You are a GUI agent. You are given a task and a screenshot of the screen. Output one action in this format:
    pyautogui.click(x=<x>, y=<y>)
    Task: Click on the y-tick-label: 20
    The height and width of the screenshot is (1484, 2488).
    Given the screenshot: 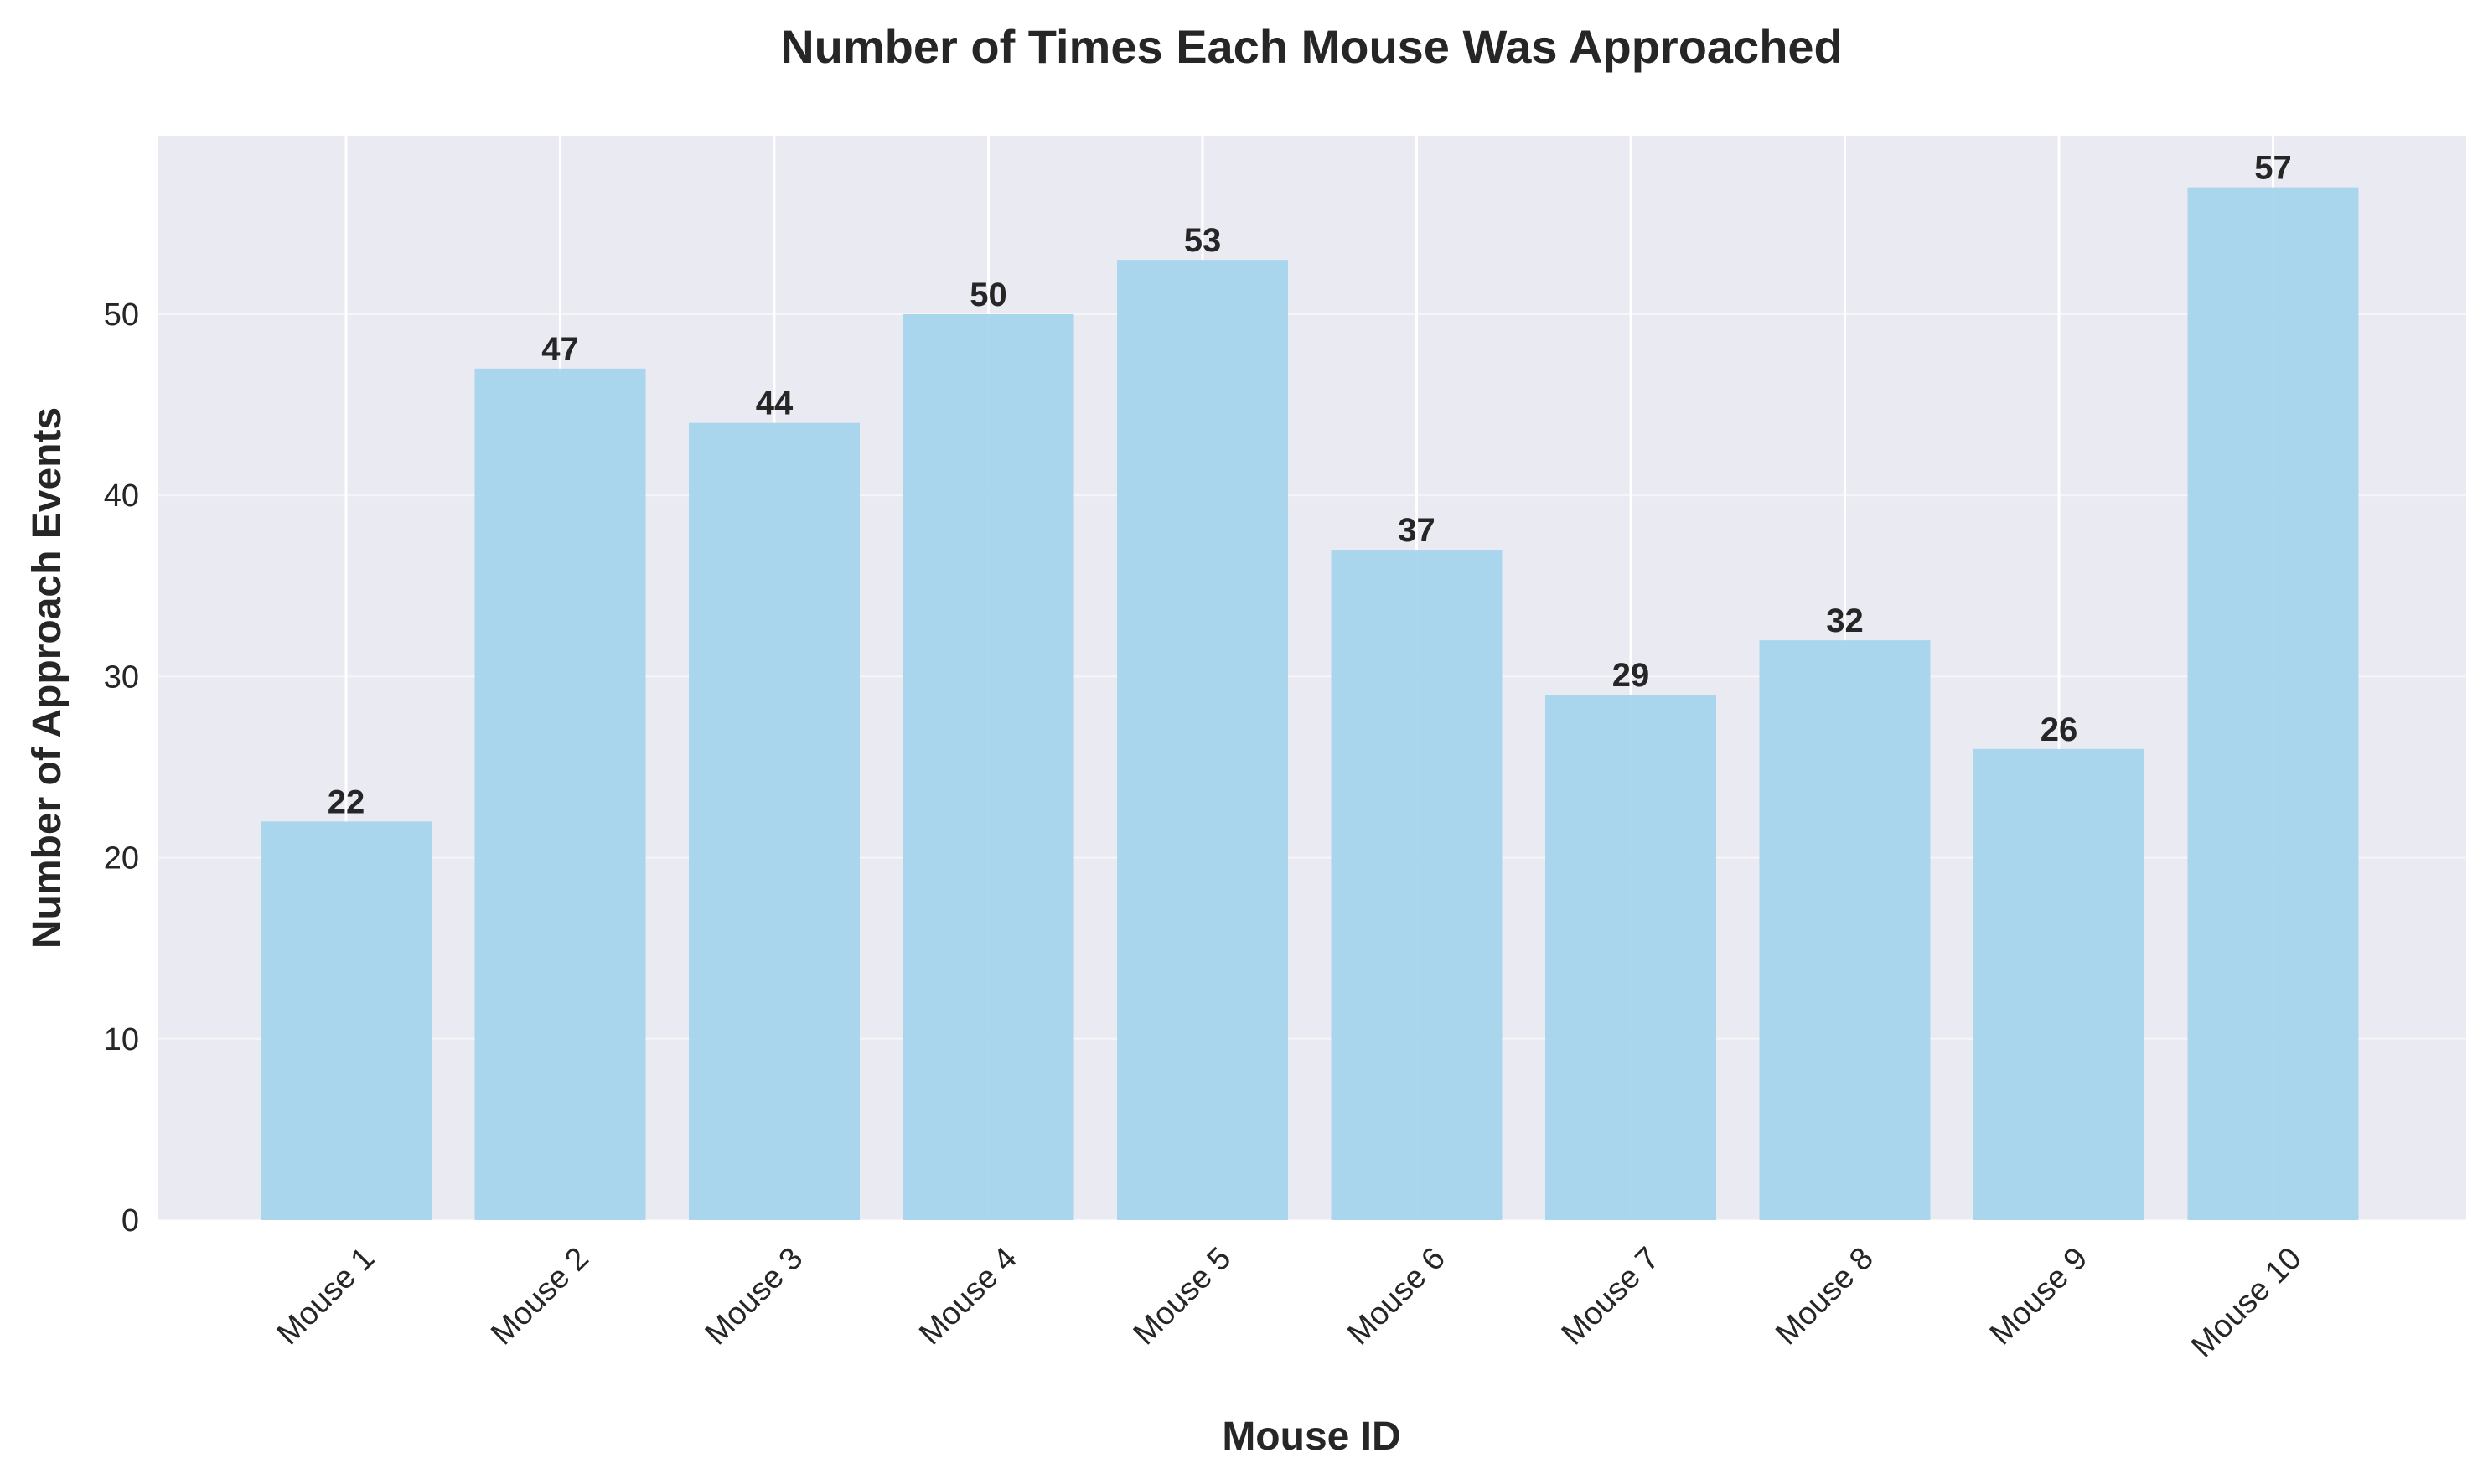 What is the action you would take?
    pyautogui.click(x=121, y=859)
    